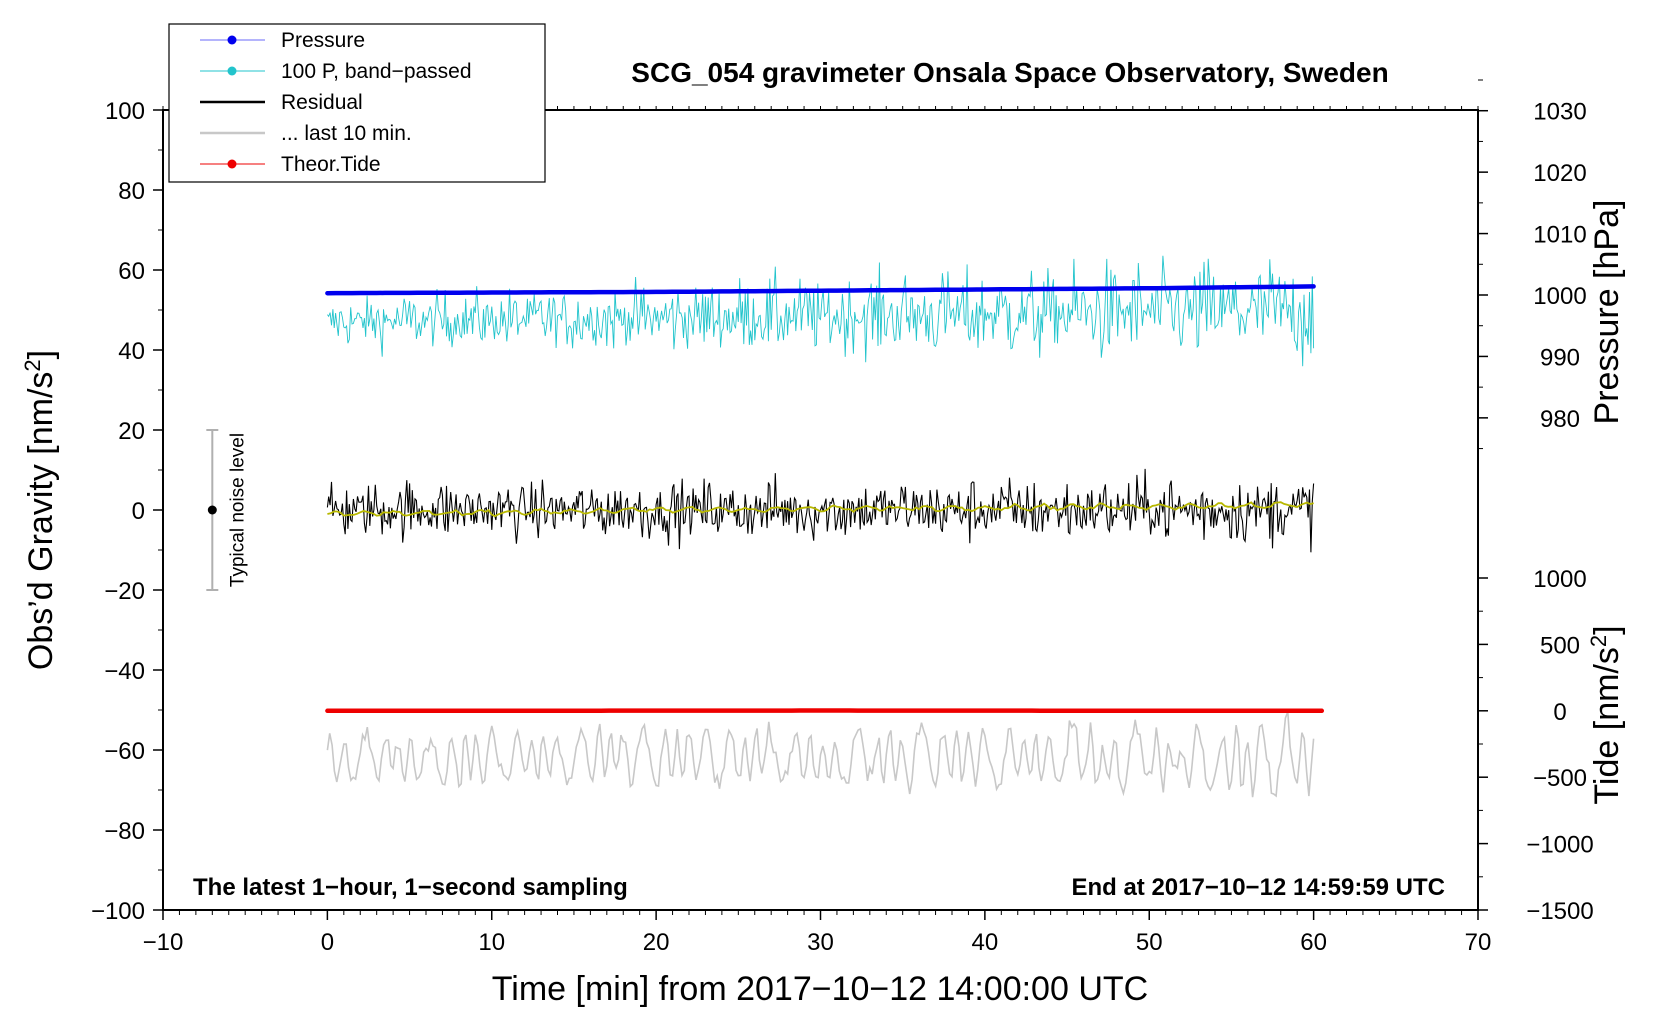 The image size is (1660, 1020). I want to click on noise-indicator: Typical noise level, so click(227, 510).